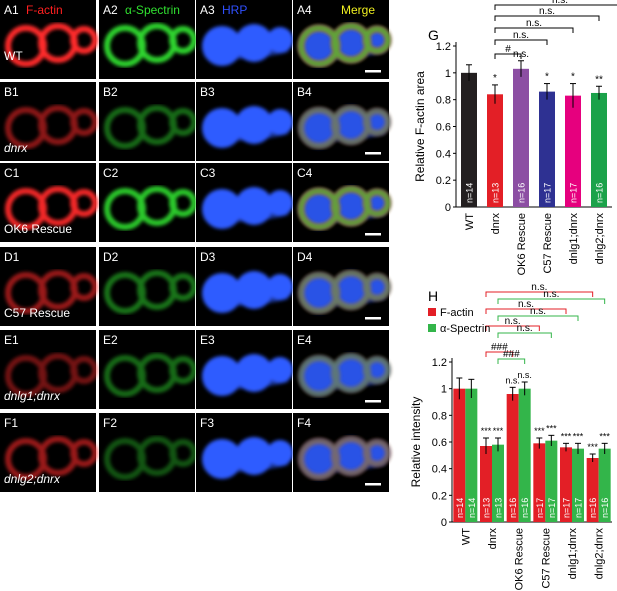 The width and height of the screenshot is (617, 591). I want to click on panel-letter: G, so click(433, 35).